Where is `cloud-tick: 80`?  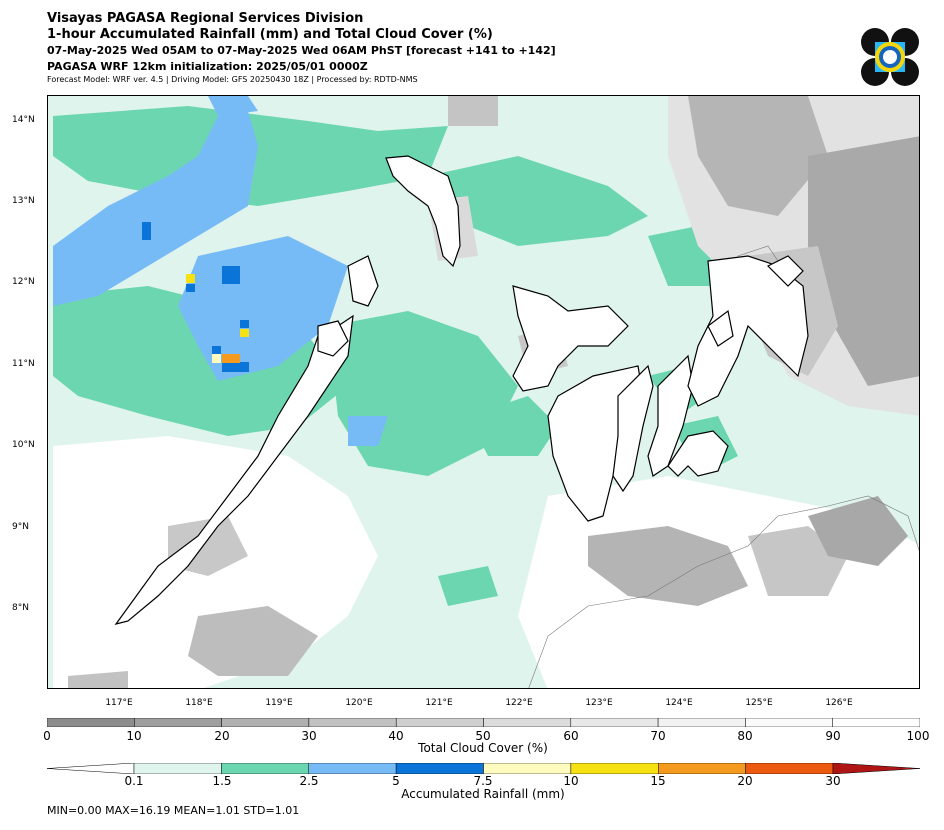 cloud-tick: 80 is located at coordinates (745, 736).